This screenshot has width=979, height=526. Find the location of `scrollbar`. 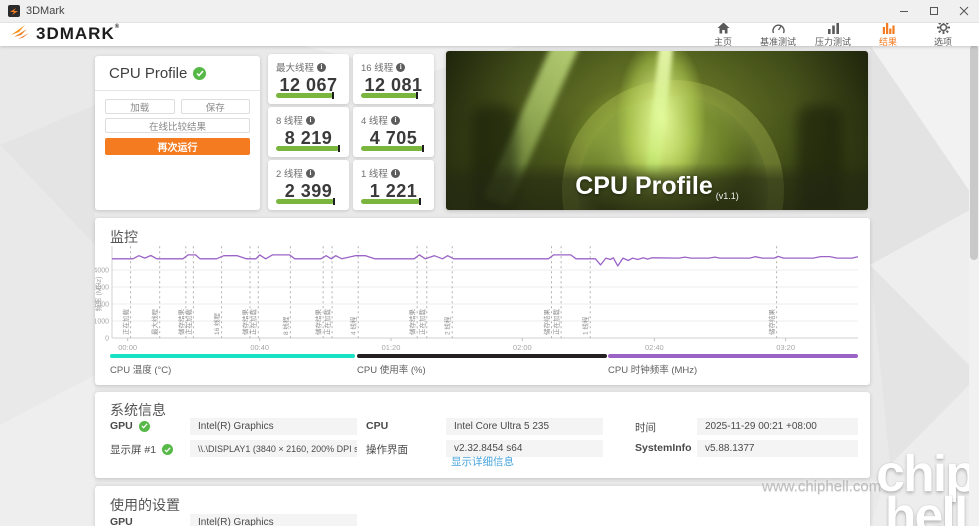

scrollbar is located at coordinates (974, 285).